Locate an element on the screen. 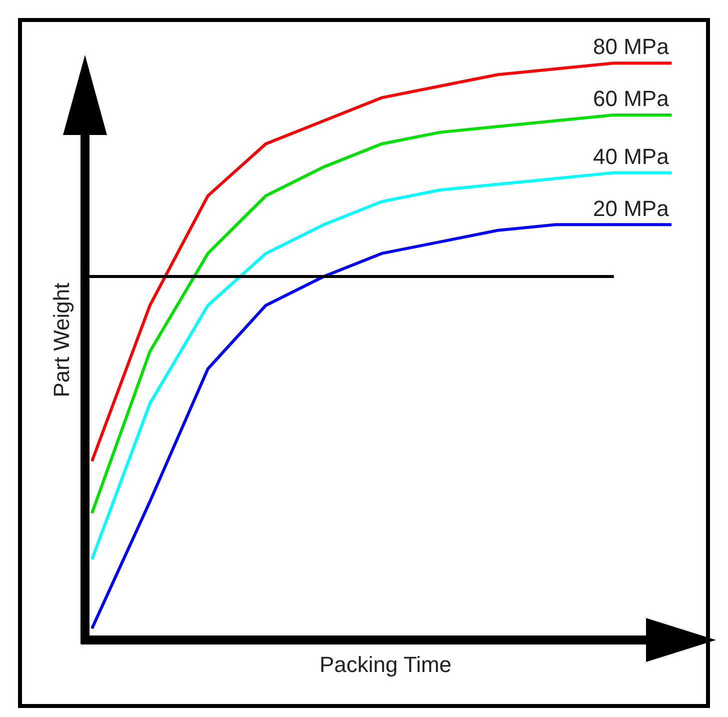 The width and height of the screenshot is (728, 717). series-label: 20 MPa is located at coordinates (631, 208).